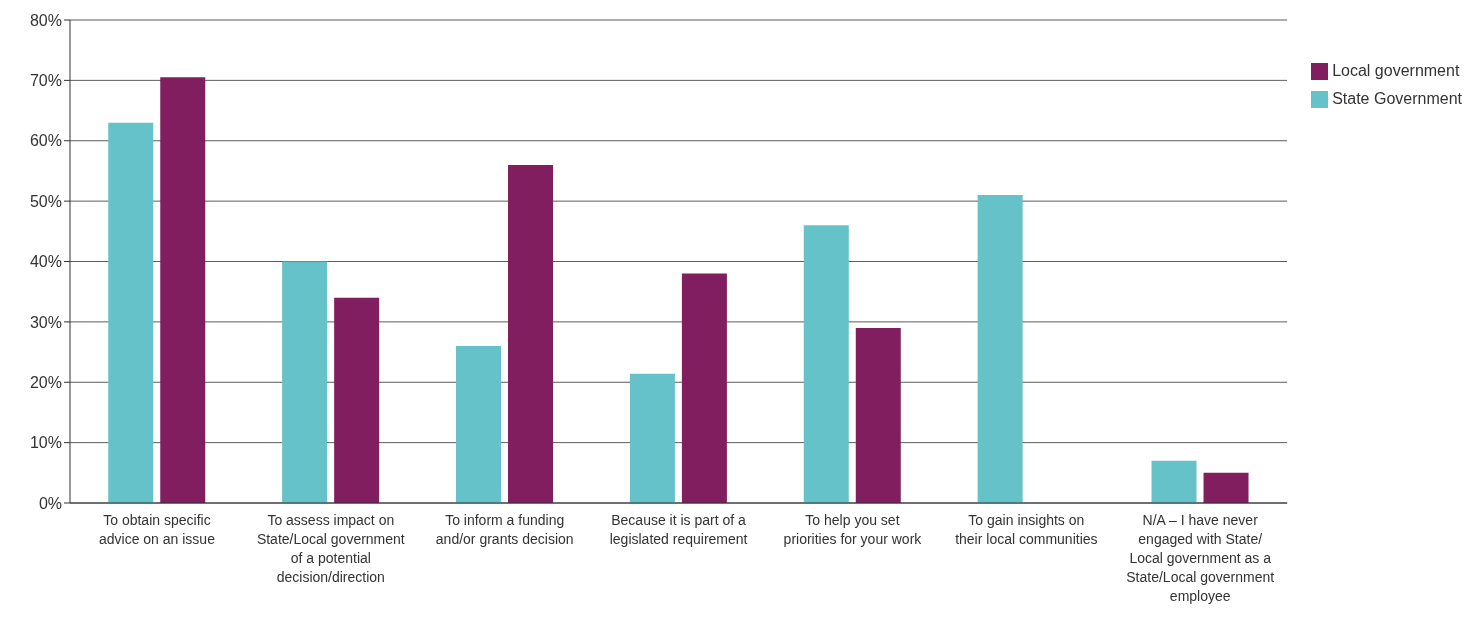 This screenshot has height=621, width=1484. I want to click on y-tick-label: 60%, so click(45, 141).